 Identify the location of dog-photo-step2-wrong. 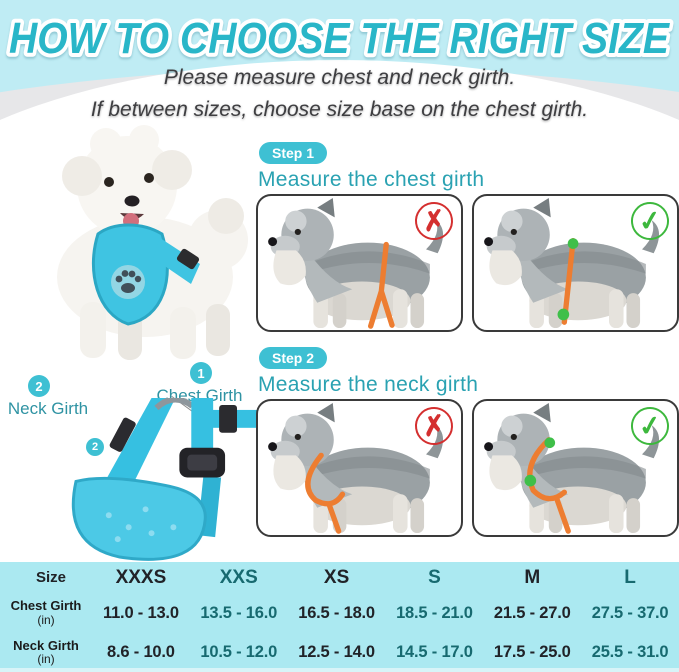
(356, 468).